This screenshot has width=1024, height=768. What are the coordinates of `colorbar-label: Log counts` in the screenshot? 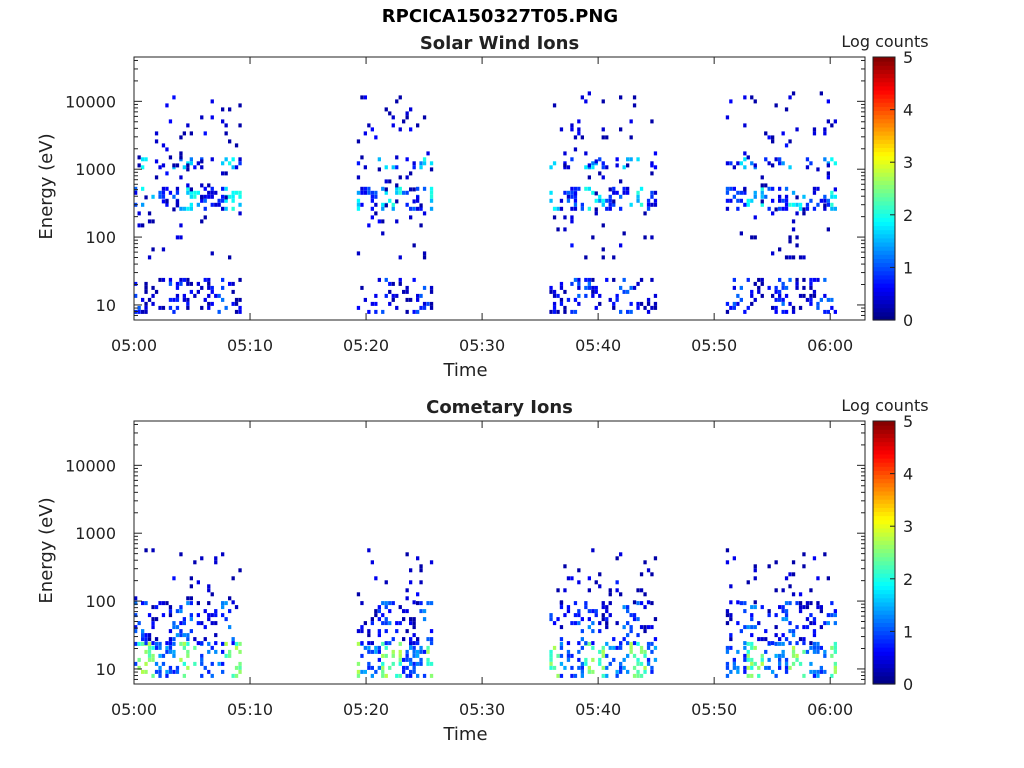 It's located at (884, 405).